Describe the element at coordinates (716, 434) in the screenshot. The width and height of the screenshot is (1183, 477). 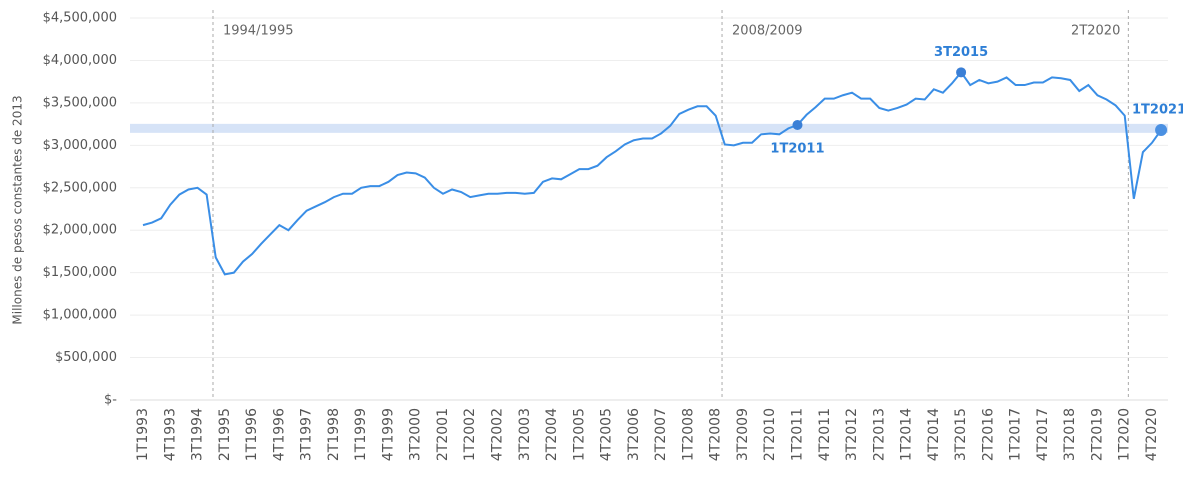
I see `x-tick-label: 4T2008` at that location.